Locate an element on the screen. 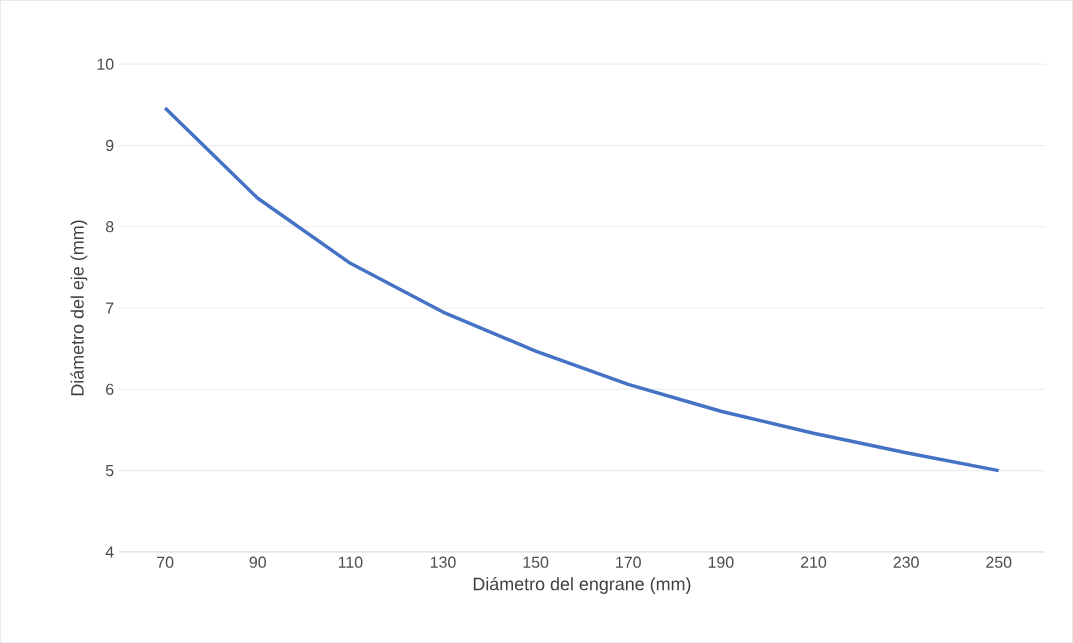 This screenshot has height=643, width=1073. x-tick-label: 210 is located at coordinates (813, 562).